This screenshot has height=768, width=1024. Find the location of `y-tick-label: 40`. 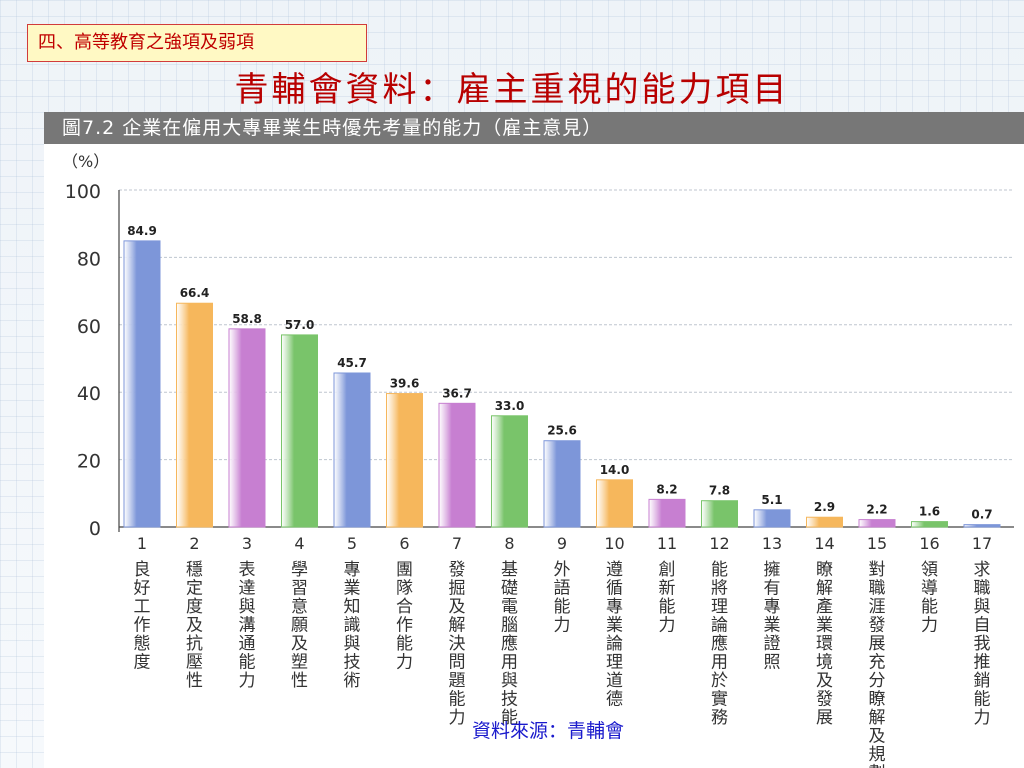

y-tick-label: 40 is located at coordinates (89, 394).